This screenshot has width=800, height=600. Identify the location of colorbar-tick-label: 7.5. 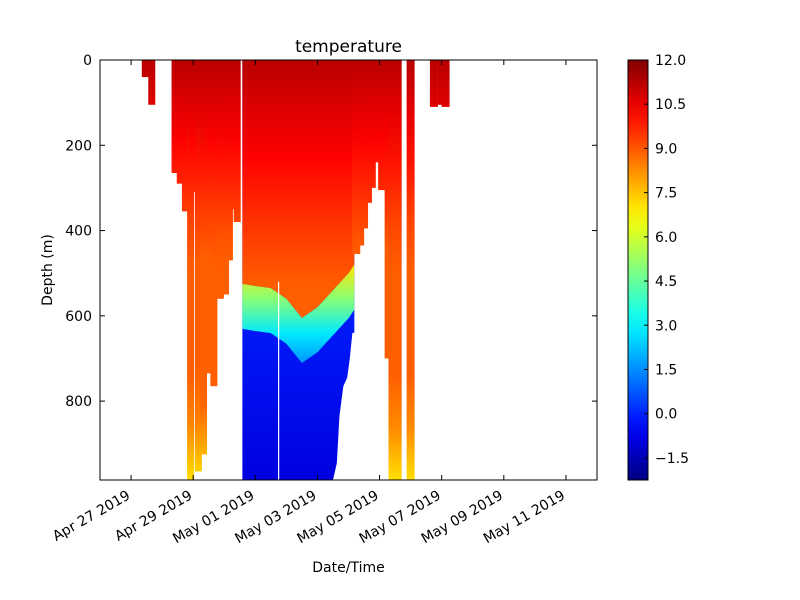
(666, 194).